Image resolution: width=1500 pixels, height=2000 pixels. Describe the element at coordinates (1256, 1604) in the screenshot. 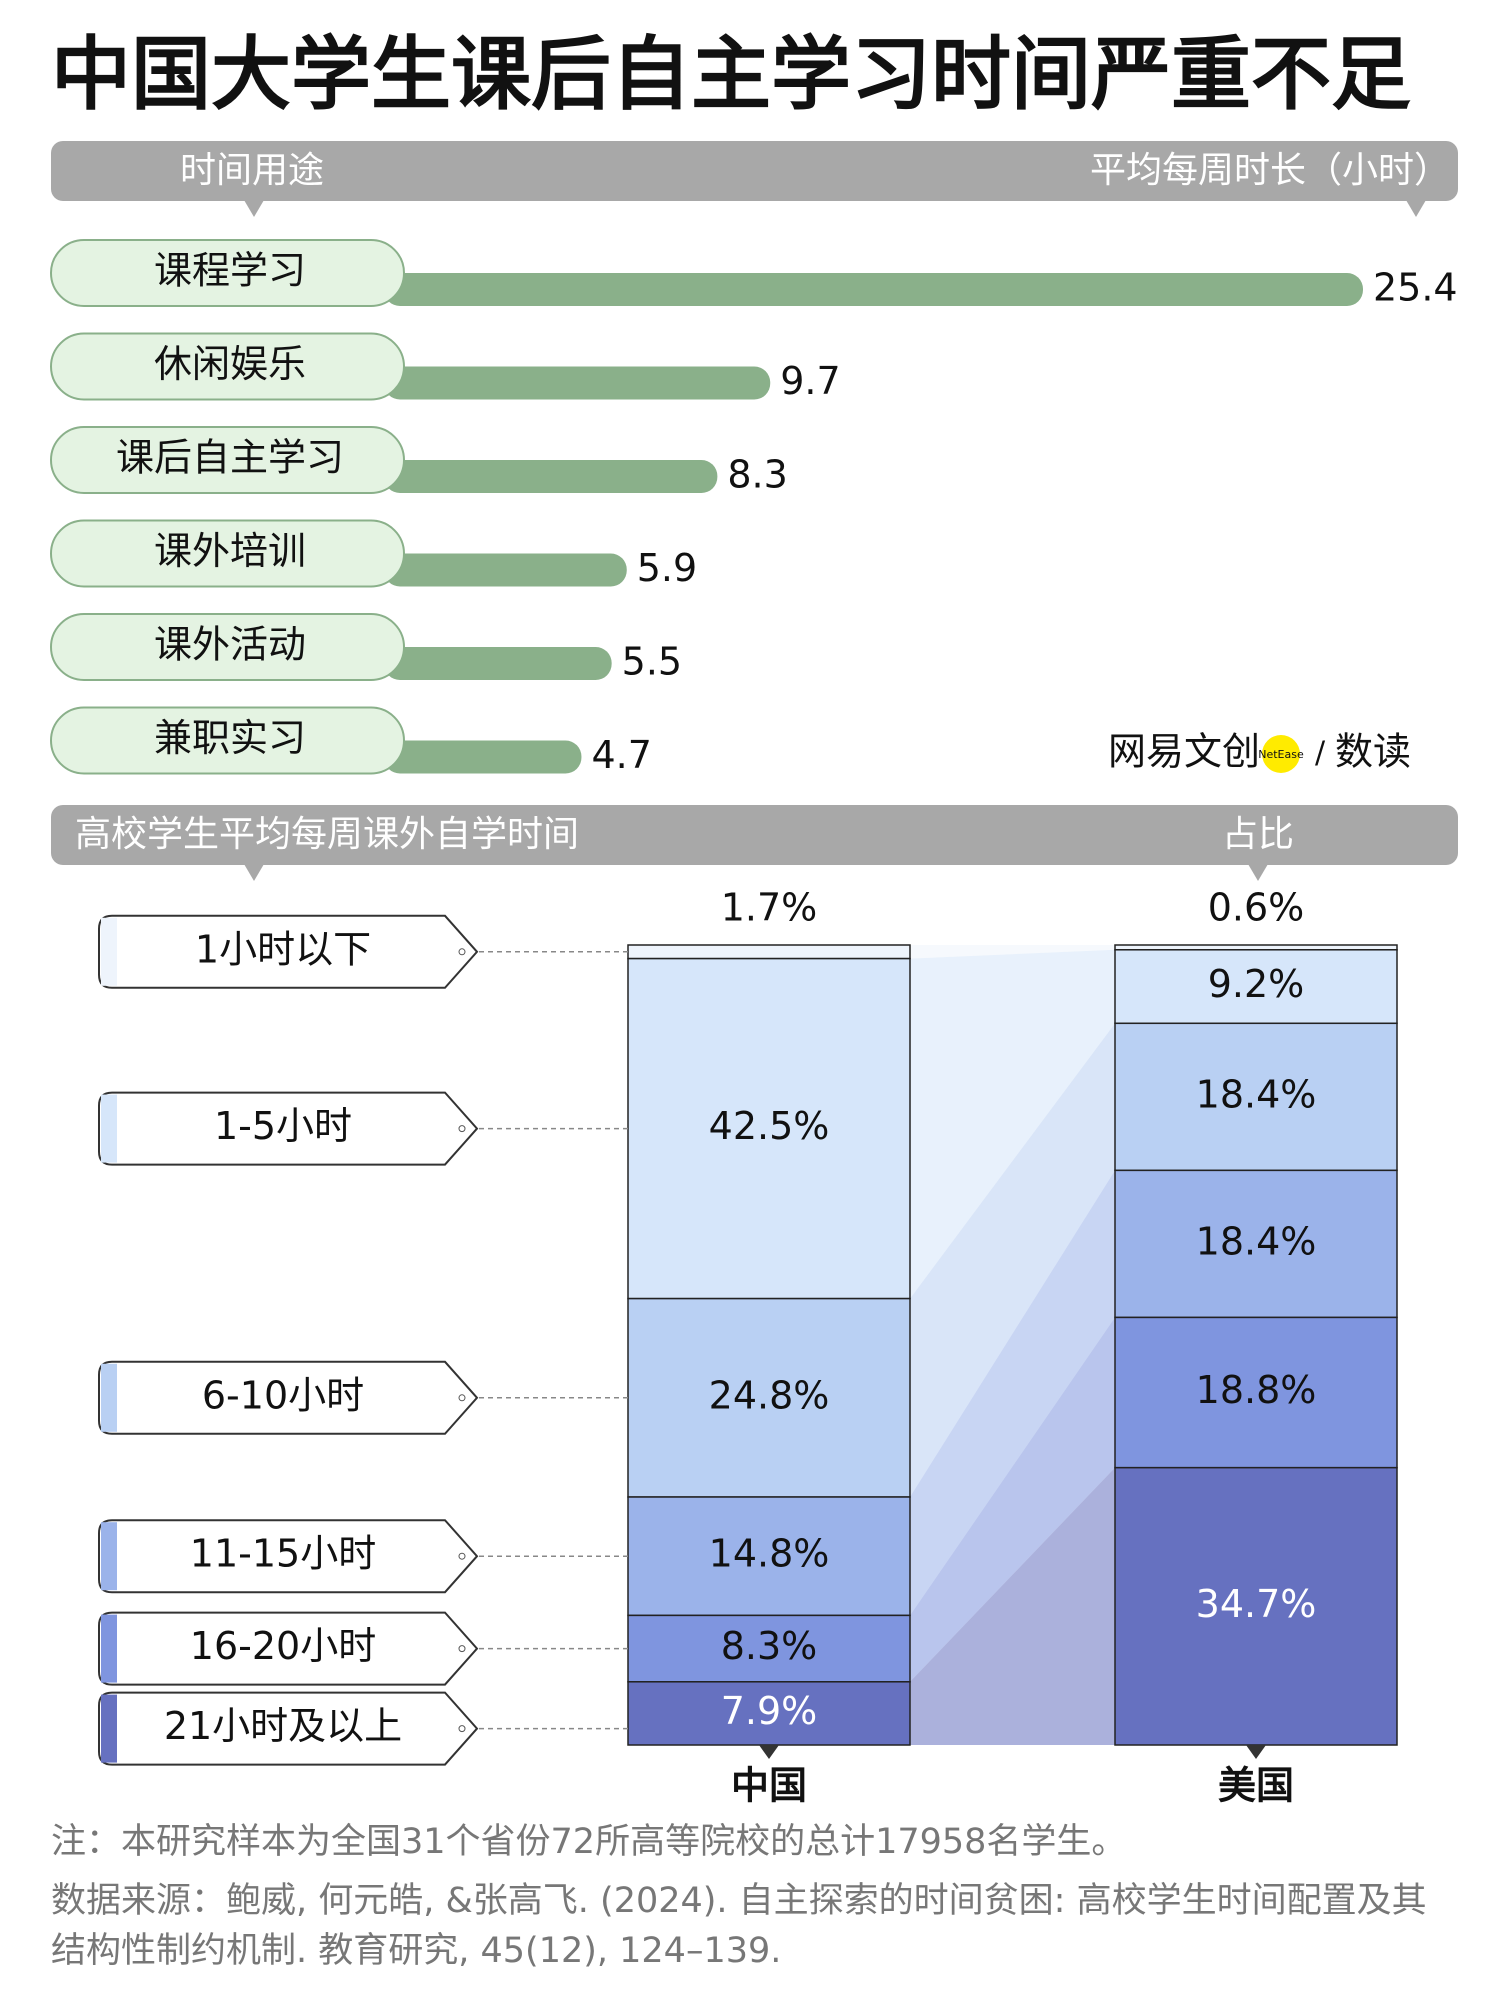

I see `value-label: 34.7%` at that location.